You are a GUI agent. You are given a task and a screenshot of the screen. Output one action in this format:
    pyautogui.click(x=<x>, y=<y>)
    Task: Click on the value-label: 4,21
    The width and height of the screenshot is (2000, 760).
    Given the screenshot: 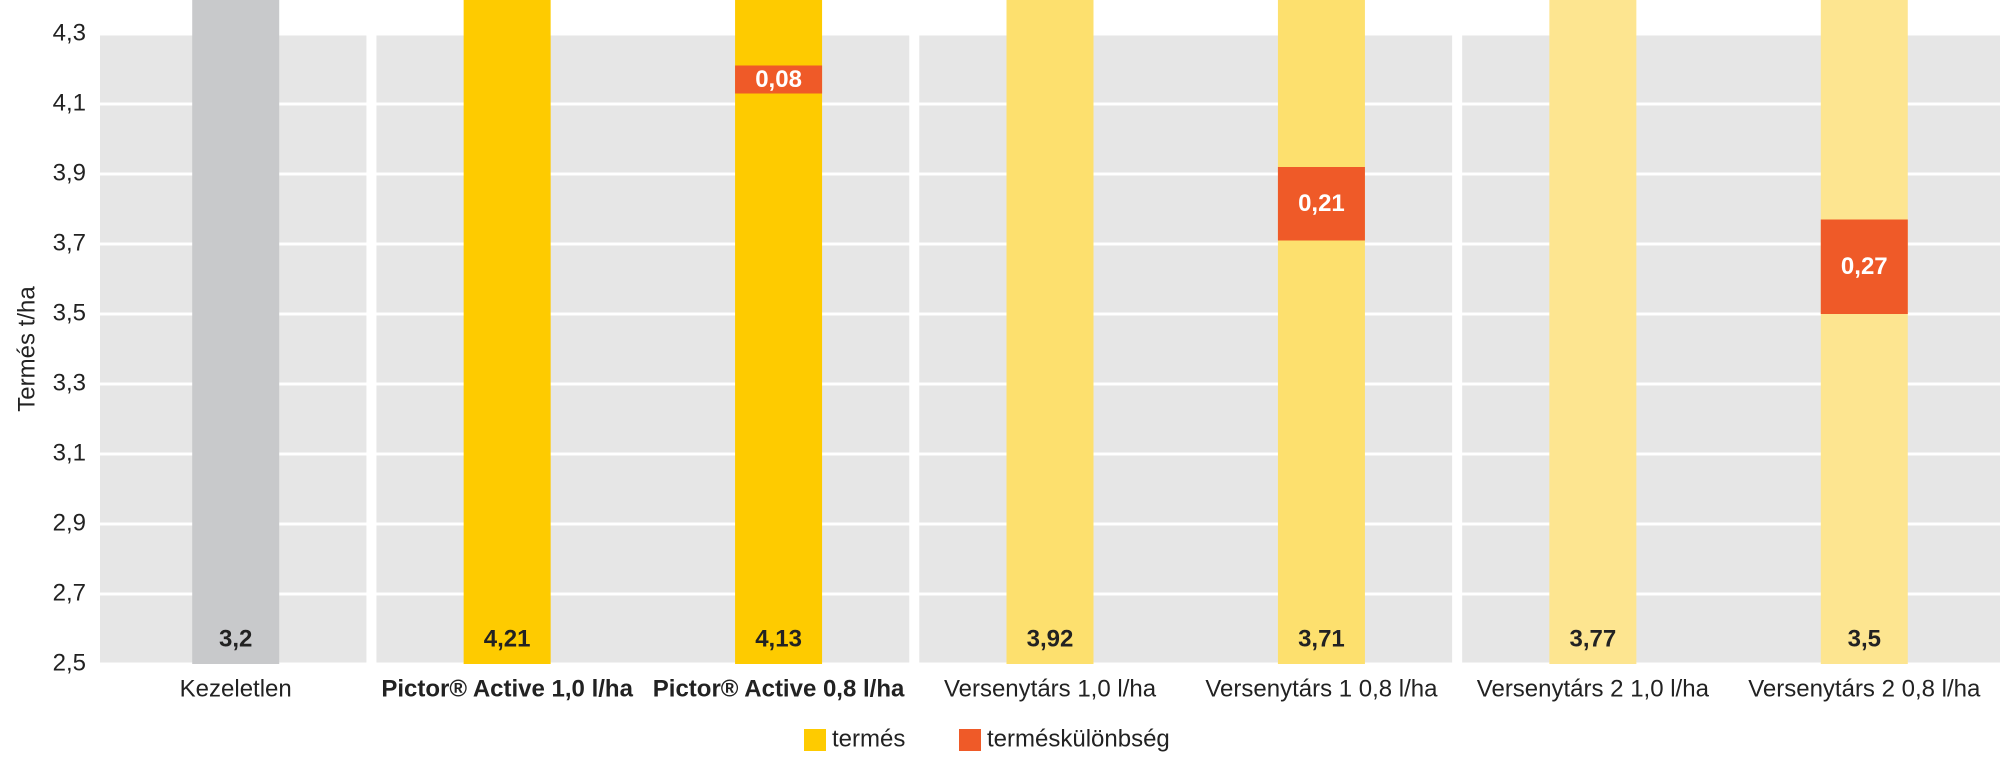 What is the action you would take?
    pyautogui.click(x=507, y=638)
    